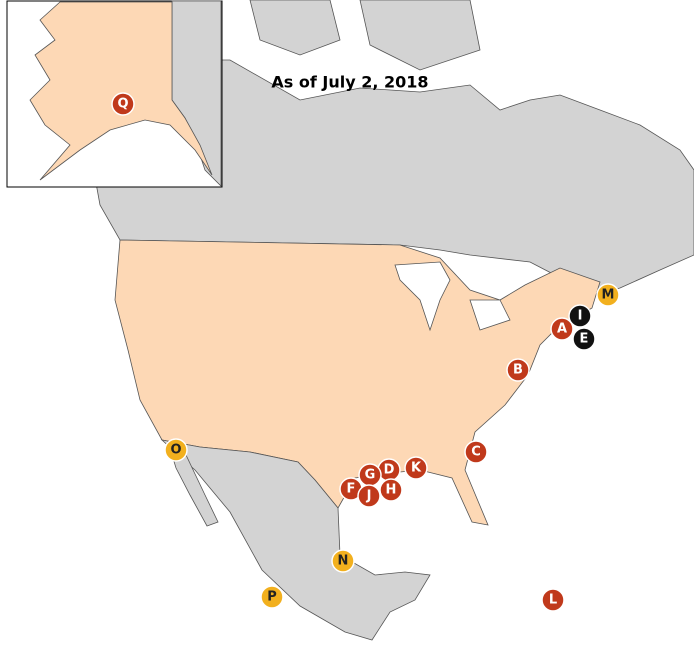  Describe the element at coordinates (452, 296) in the screenshot. I see `great-lakes` at that location.